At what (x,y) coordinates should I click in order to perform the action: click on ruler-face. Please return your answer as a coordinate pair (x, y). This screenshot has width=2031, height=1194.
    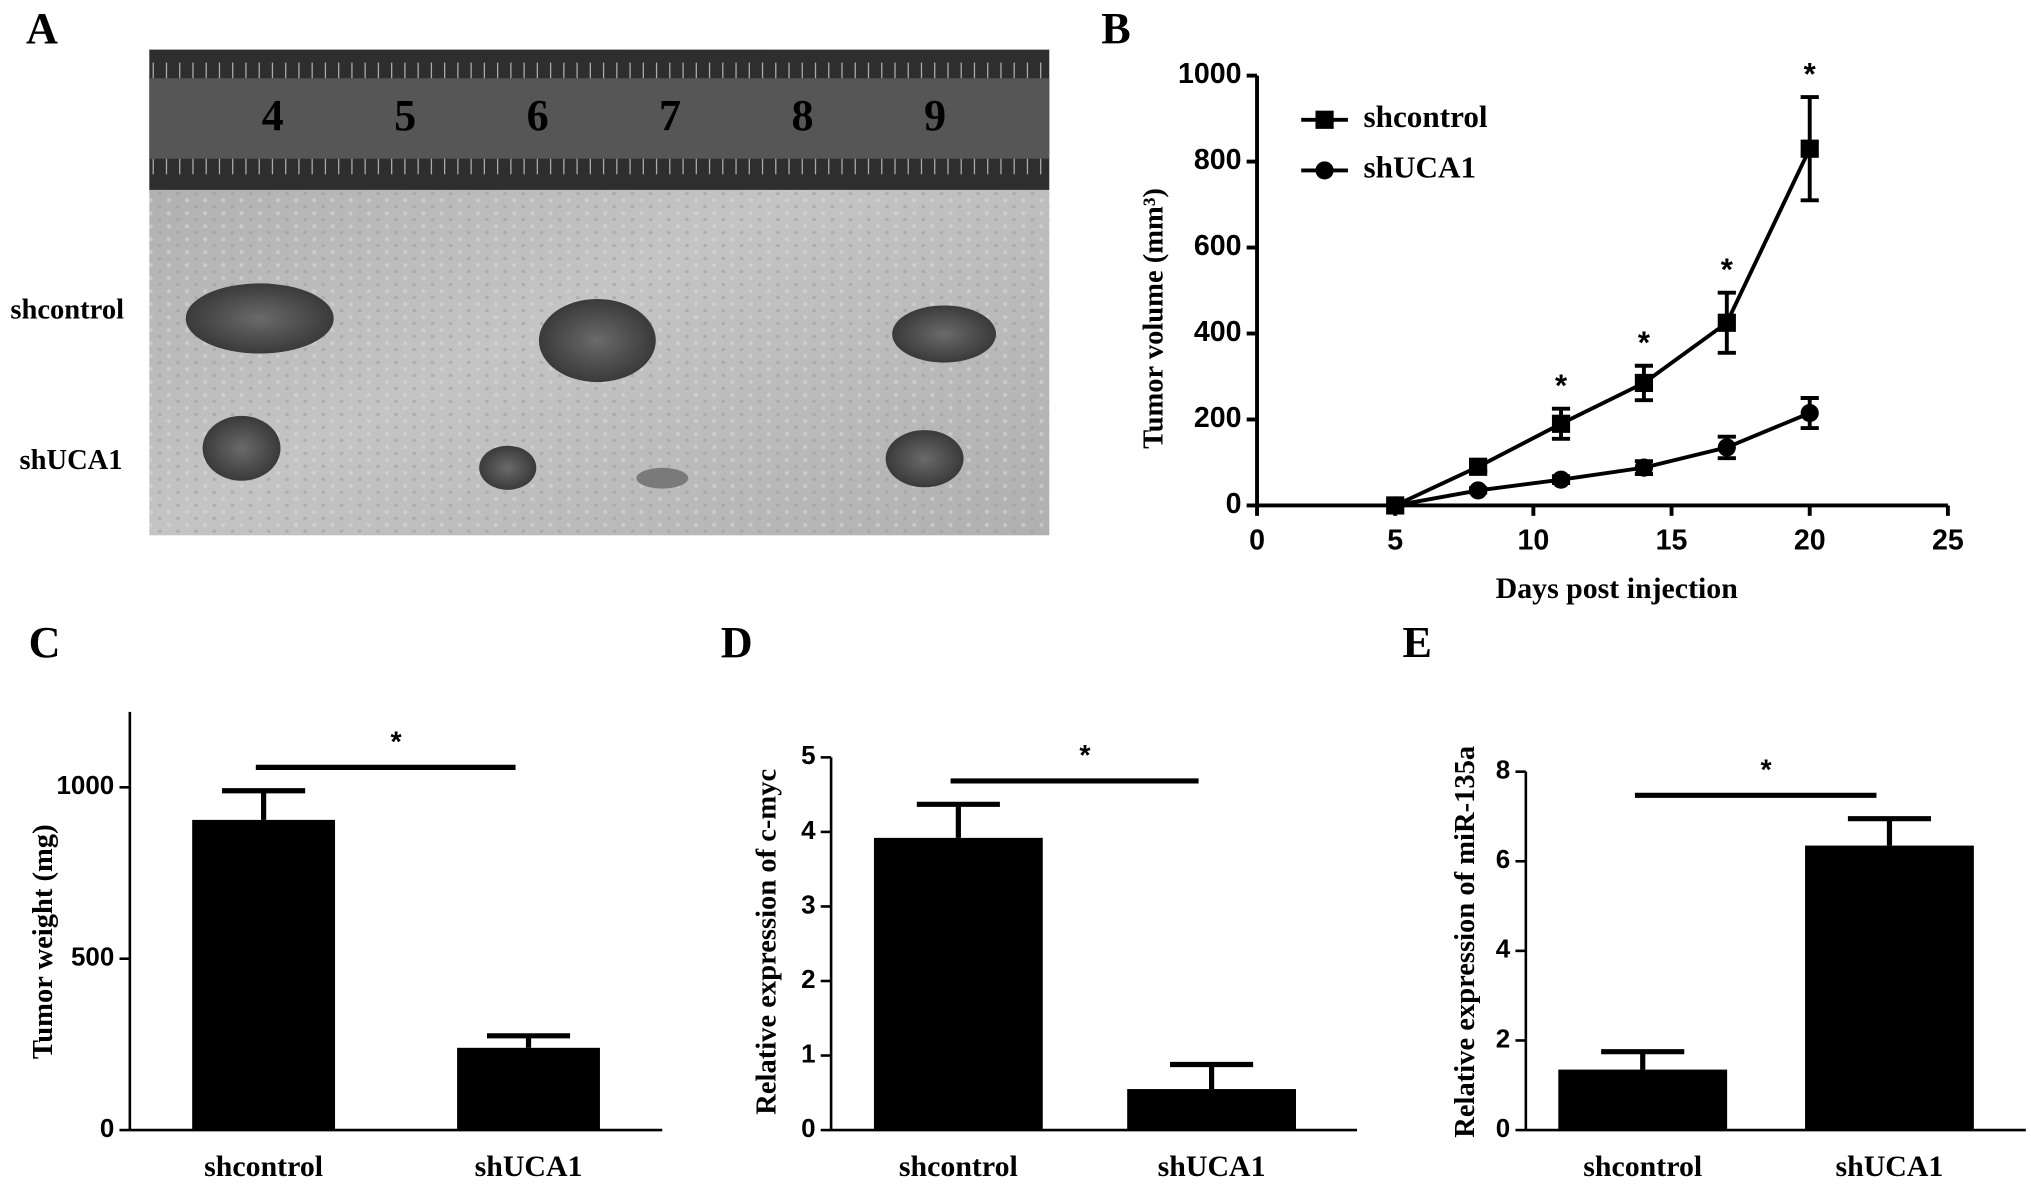
    Looking at the image, I should click on (599, 118).